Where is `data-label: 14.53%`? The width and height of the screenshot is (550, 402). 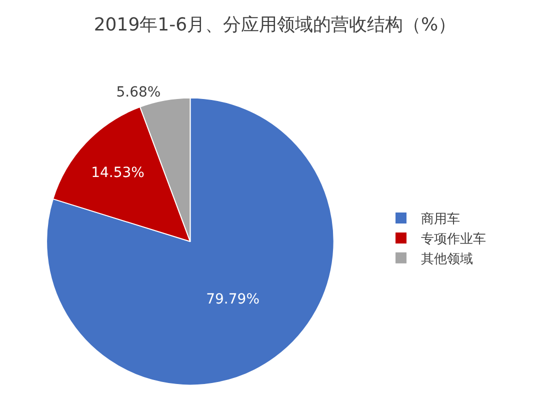 data-label: 14.53% is located at coordinates (117, 173).